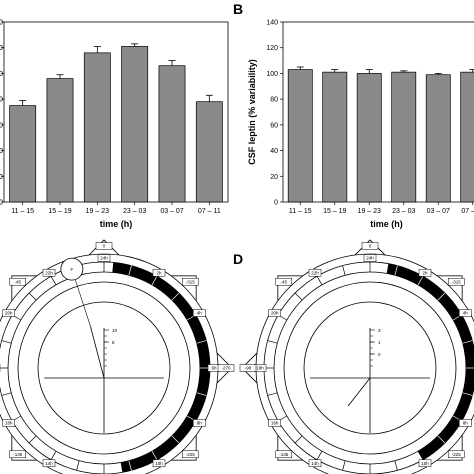 The height and width of the screenshot is (474, 474). Describe the element at coordinates (260, 368) in the screenshot. I see `dial-label: 18h` at that location.